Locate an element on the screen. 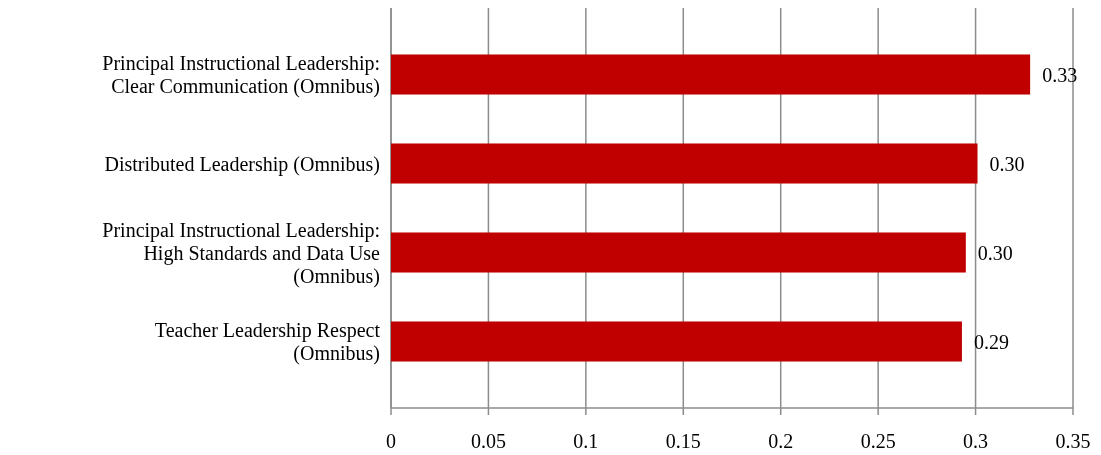 The image size is (1101, 455). x-tick-label: 0.05 is located at coordinates (488, 441).